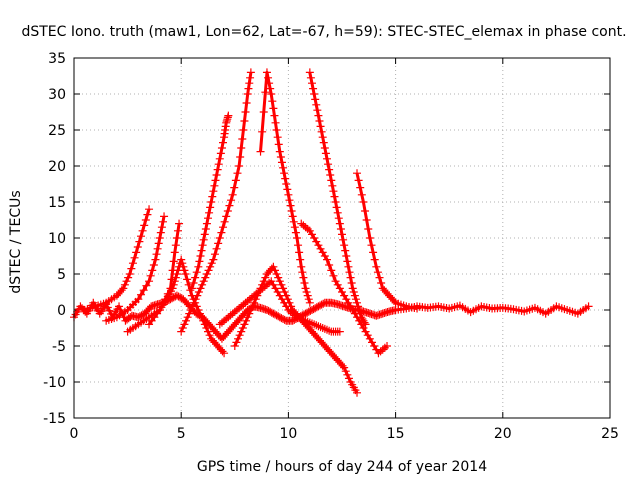  What do you see at coordinates (54, 419) in the screenshot?
I see `y-tick-label: -15` at bounding box center [54, 419].